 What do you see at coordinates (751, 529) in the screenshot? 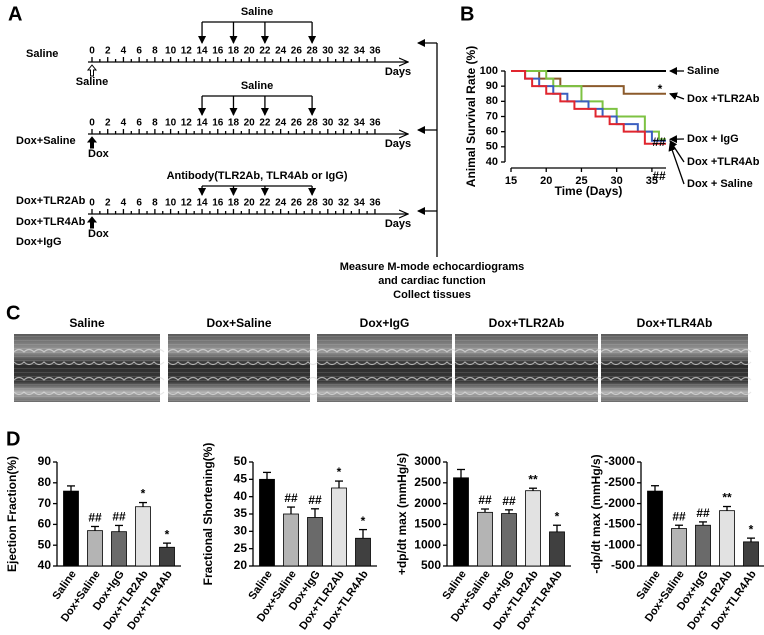
I see `significance: *` at bounding box center [751, 529].